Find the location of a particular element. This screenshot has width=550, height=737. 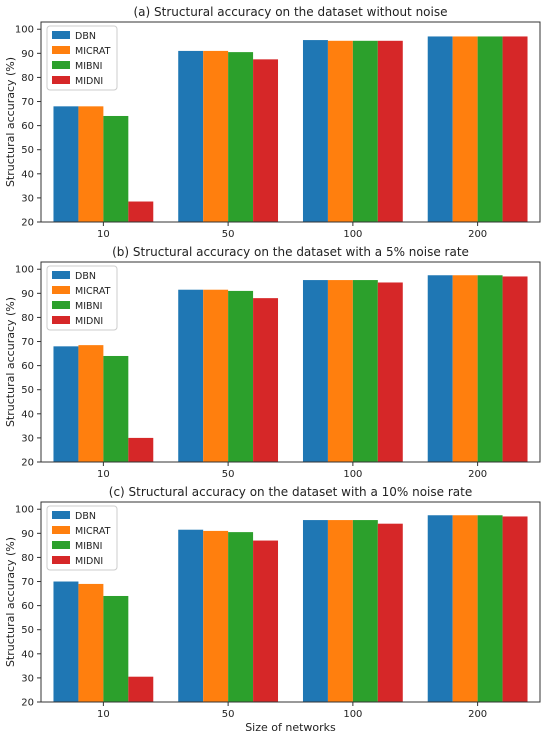

x-tick-label: 50 is located at coordinates (228, 474).